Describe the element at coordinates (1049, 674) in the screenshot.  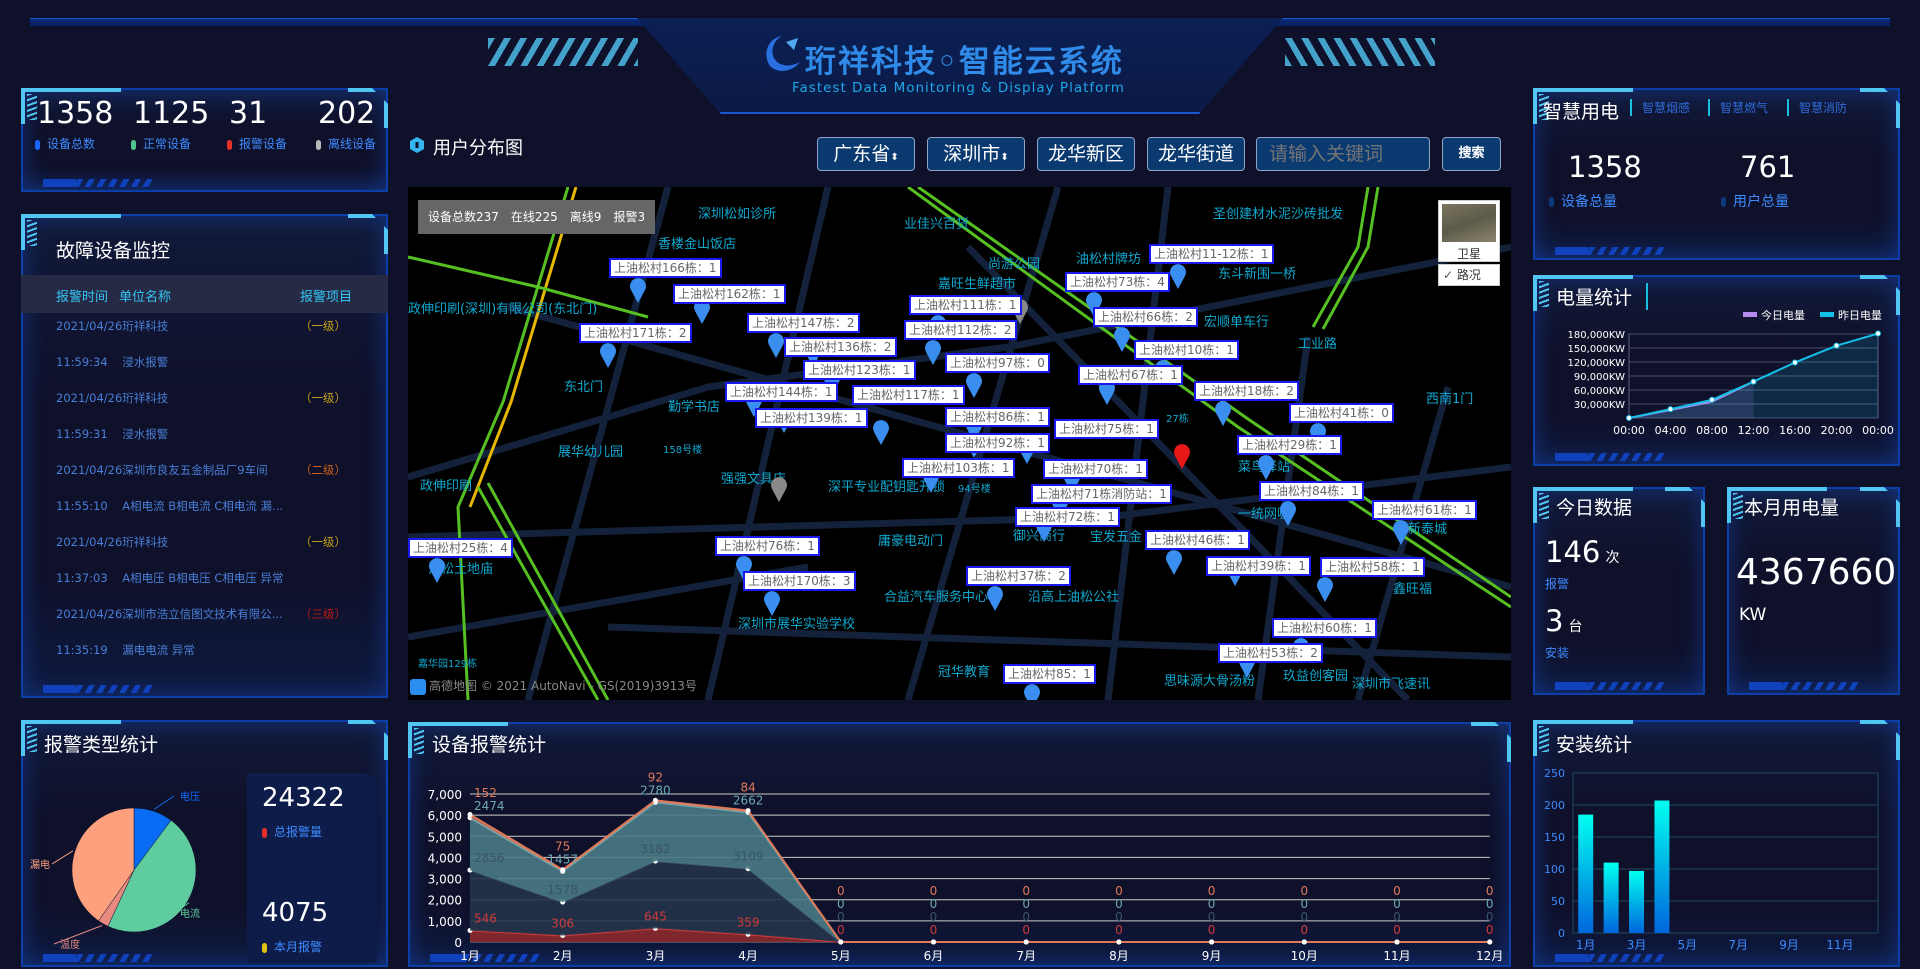
I see `map-marker-label: 上油松村85：1` at that location.